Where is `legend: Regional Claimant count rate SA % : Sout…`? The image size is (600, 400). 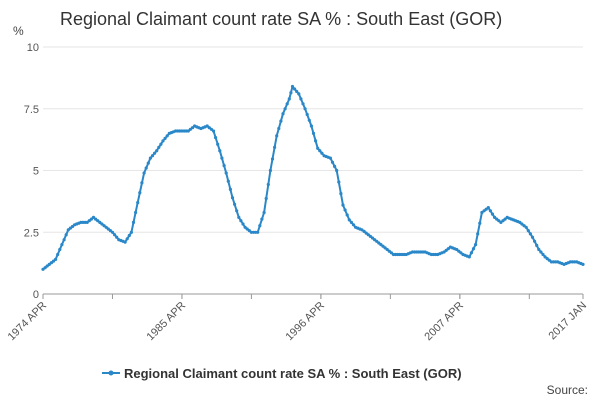 legend: Regional Claimant count rate SA % : Sout… is located at coordinates (282, 373).